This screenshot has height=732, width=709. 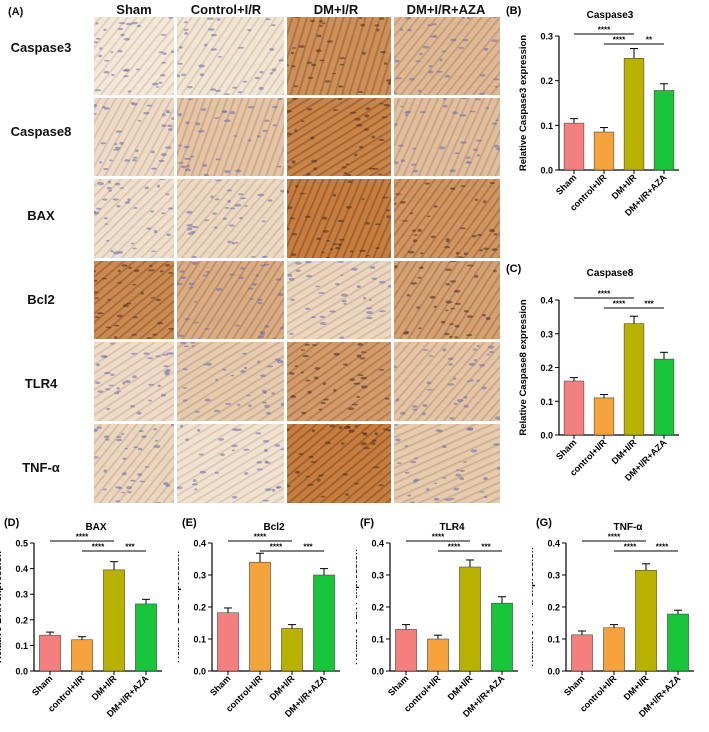 I want to click on row-header-tnf-alpha: TNF-α, so click(x=41, y=467).